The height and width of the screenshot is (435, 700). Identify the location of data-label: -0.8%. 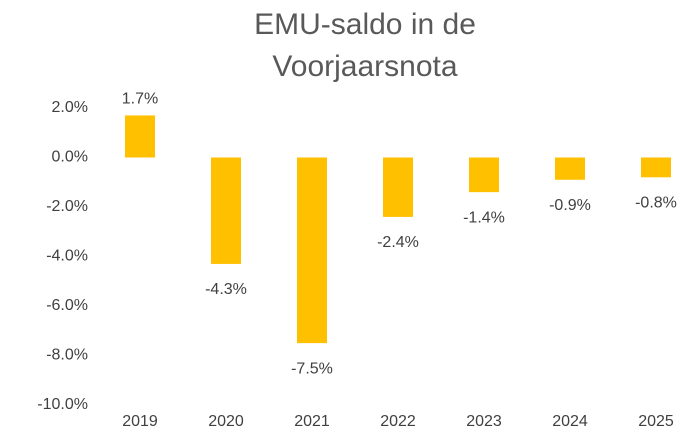
(656, 203).